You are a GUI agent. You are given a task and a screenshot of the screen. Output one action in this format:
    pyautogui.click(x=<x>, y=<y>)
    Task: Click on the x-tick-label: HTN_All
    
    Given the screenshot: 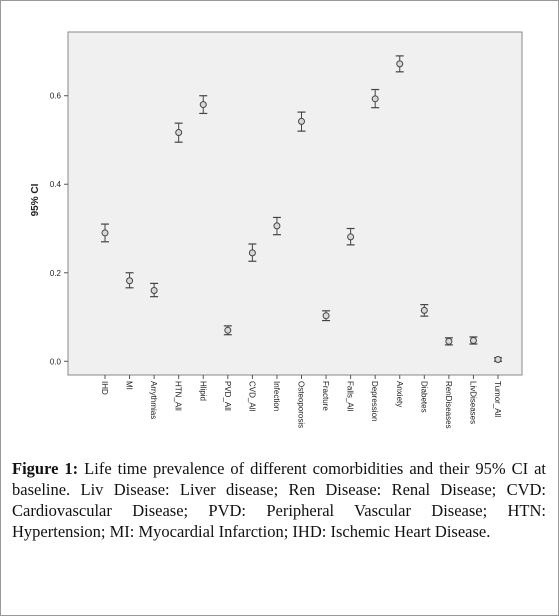 What is the action you would take?
    pyautogui.click(x=178, y=396)
    